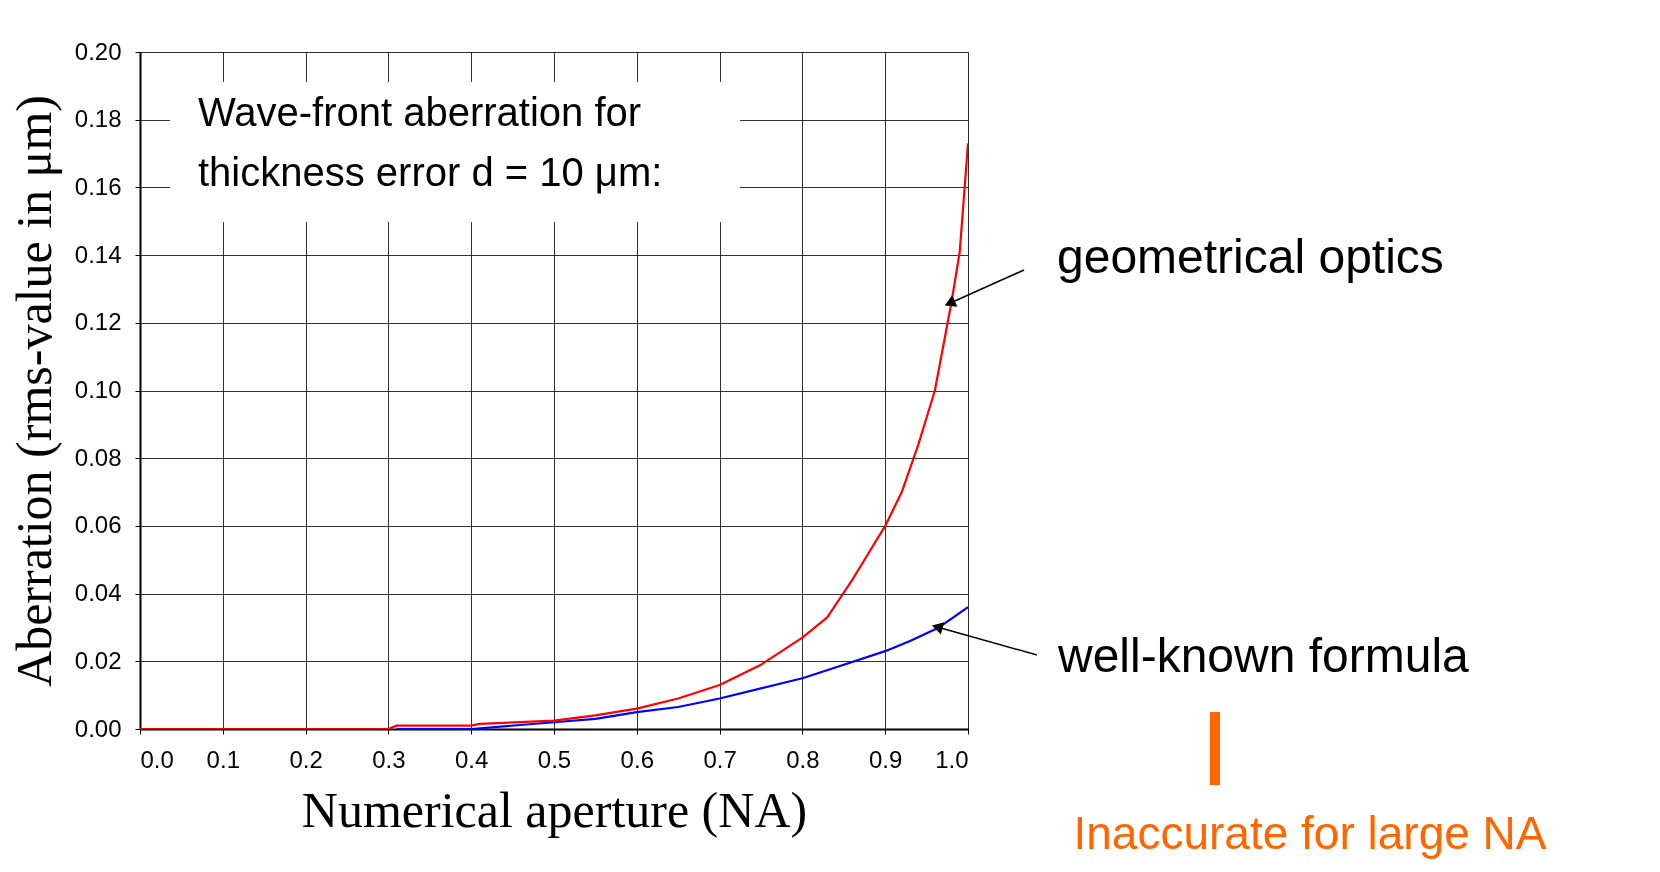  Describe the element at coordinates (886, 759) in the screenshot. I see `x-tick-label: 0.9` at that location.